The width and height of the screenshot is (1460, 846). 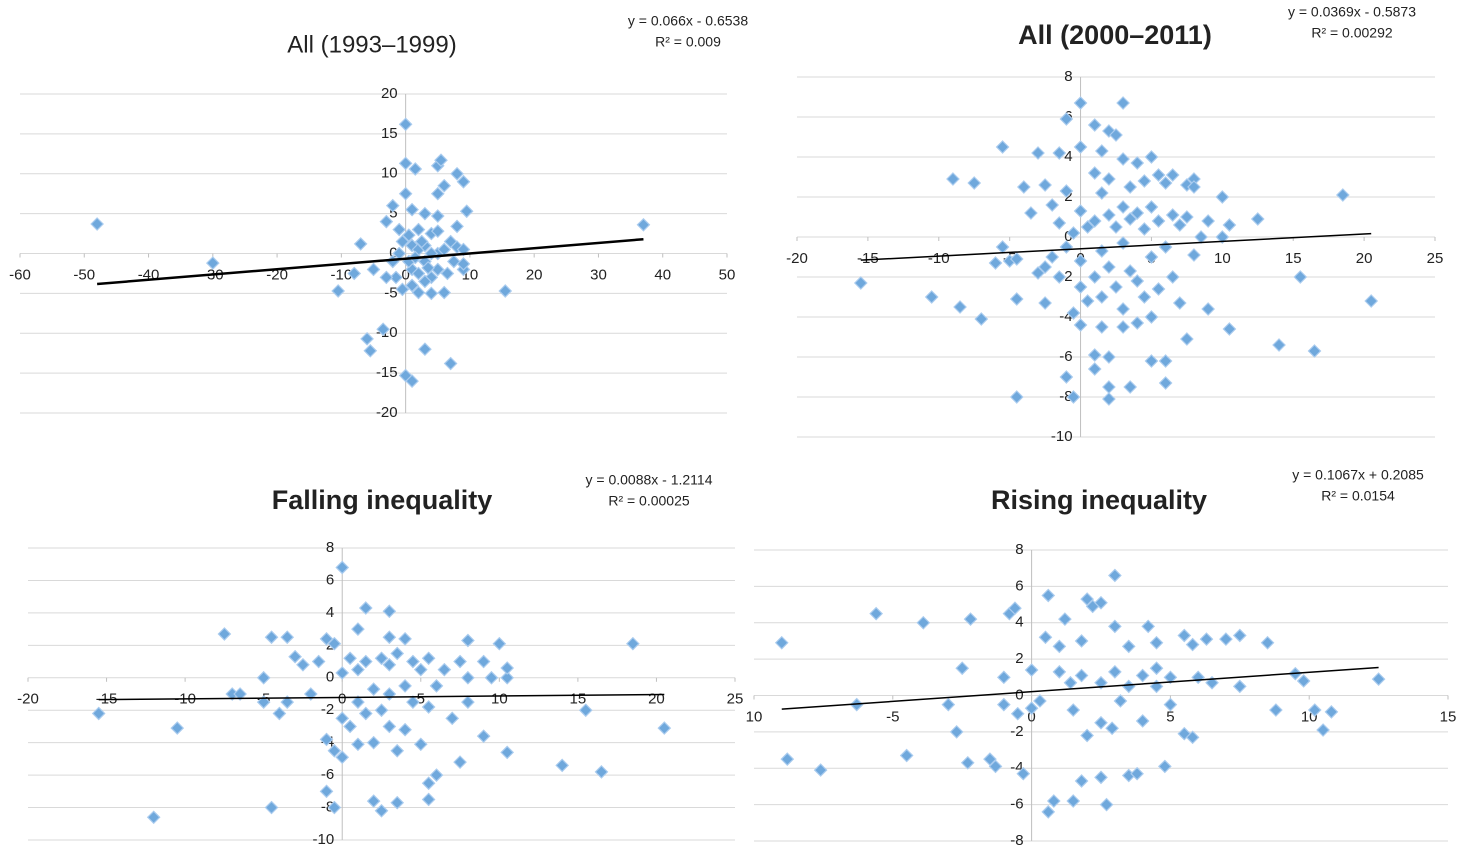 What do you see at coordinates (598, 274) in the screenshot?
I see `x-tick-label: 30` at bounding box center [598, 274].